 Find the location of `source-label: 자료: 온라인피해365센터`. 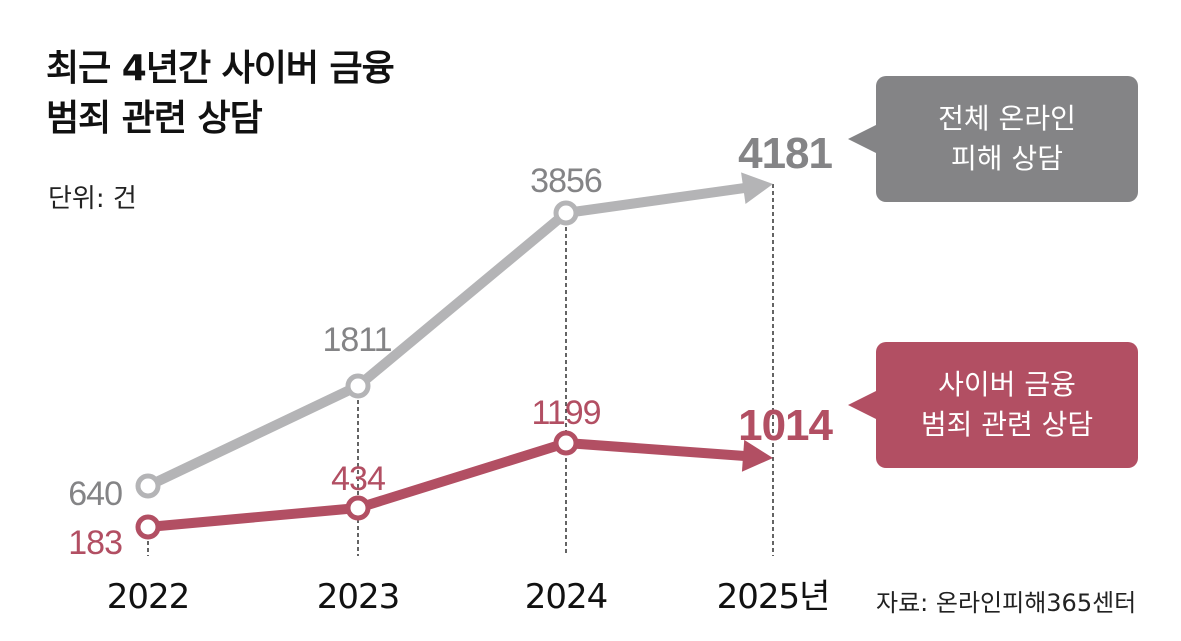

source-label: 자료: 온라인피해365센터 is located at coordinates (1006, 603).